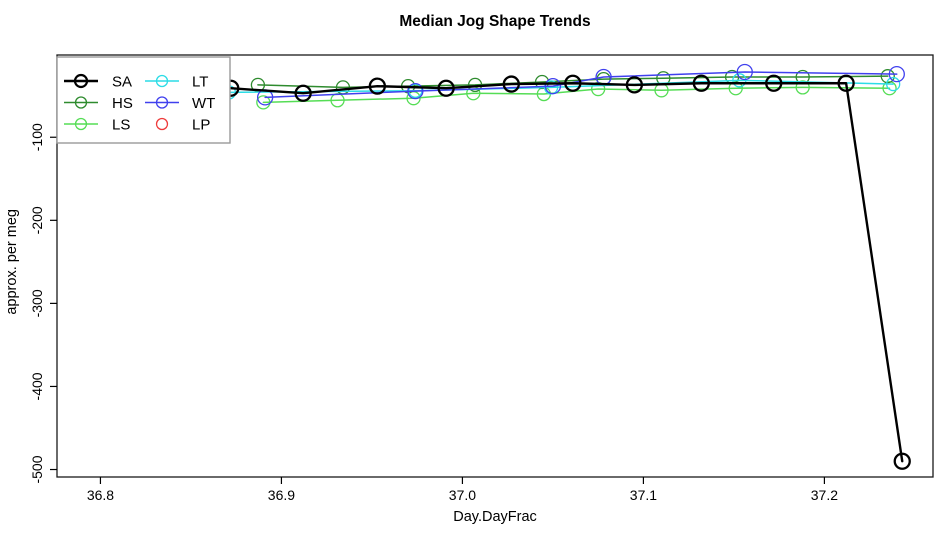  I want to click on x-axis-label: Day.DayFrac, so click(495, 517).